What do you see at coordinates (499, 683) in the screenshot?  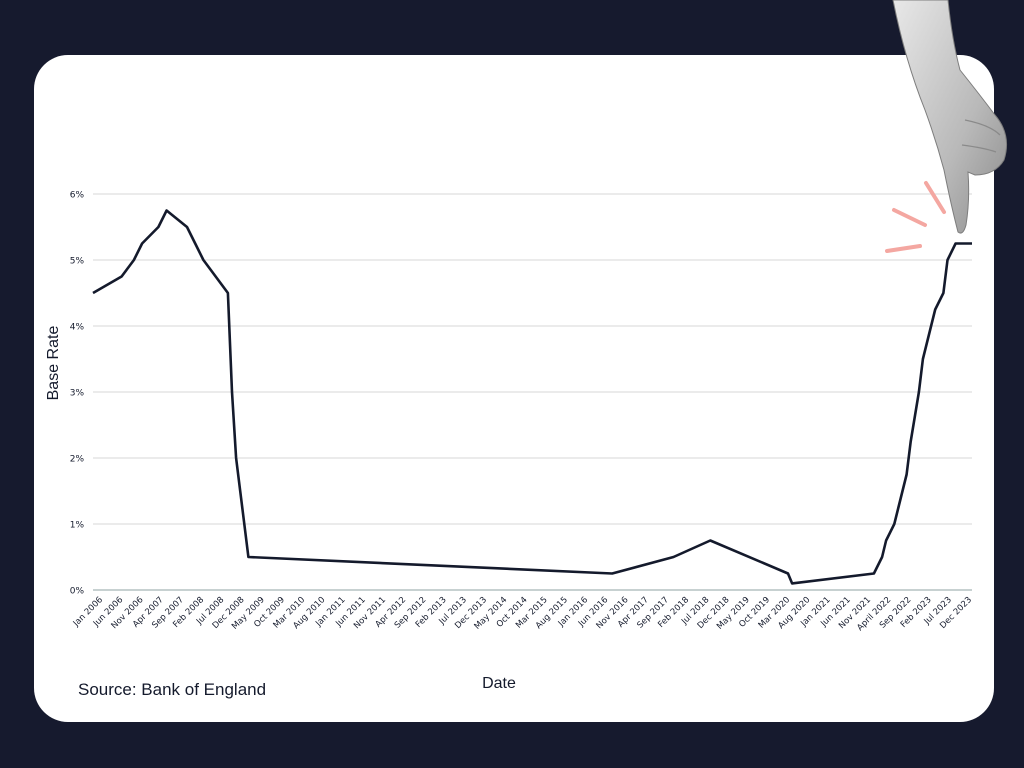 I see `x-axis-label: Date` at bounding box center [499, 683].